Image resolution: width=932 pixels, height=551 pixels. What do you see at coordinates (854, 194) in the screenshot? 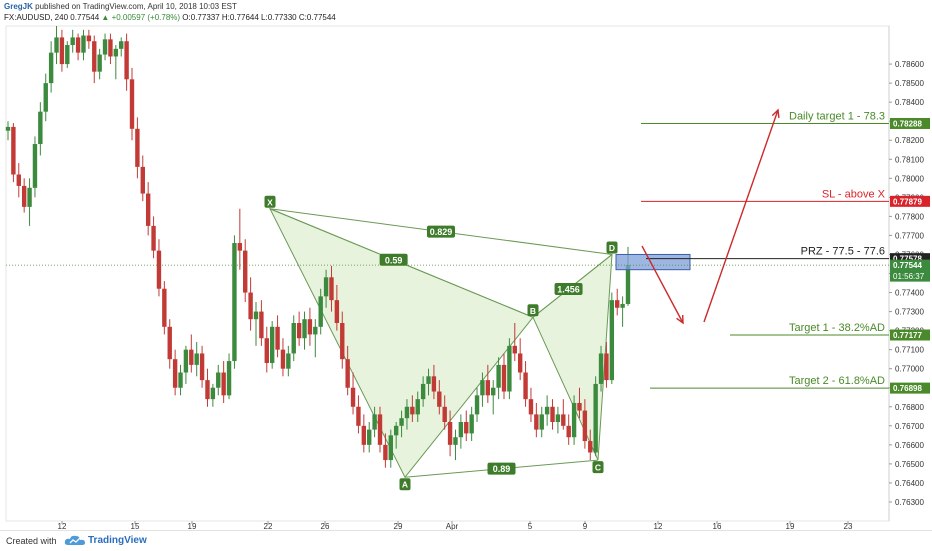
I see `level-label: SL - above X` at bounding box center [854, 194].